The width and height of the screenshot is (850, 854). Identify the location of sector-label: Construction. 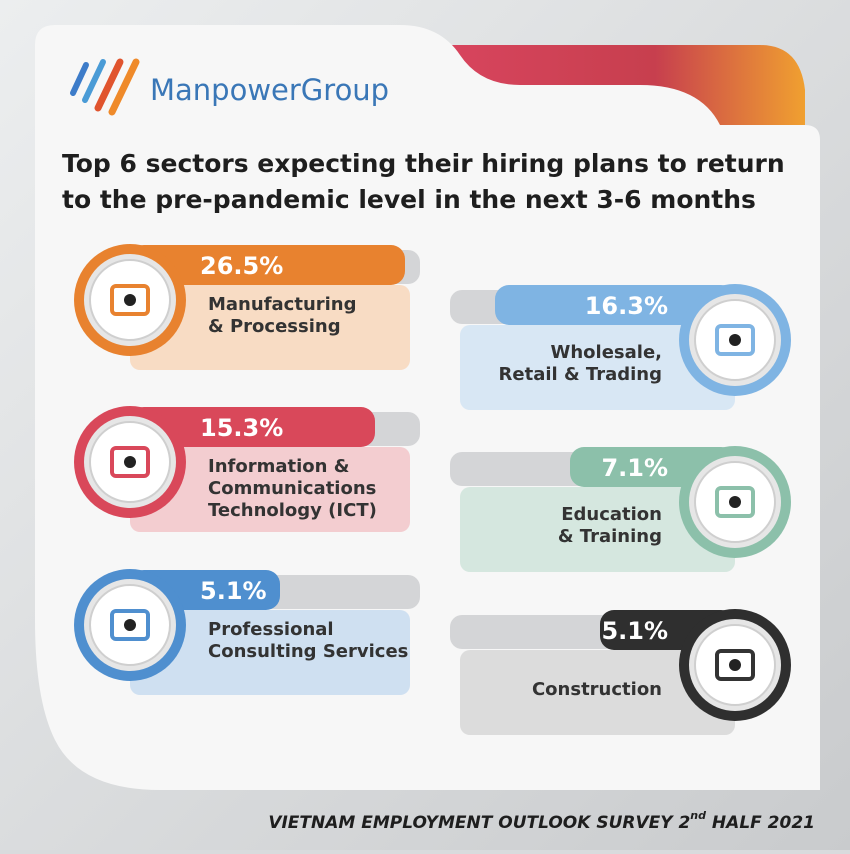
(597, 689).